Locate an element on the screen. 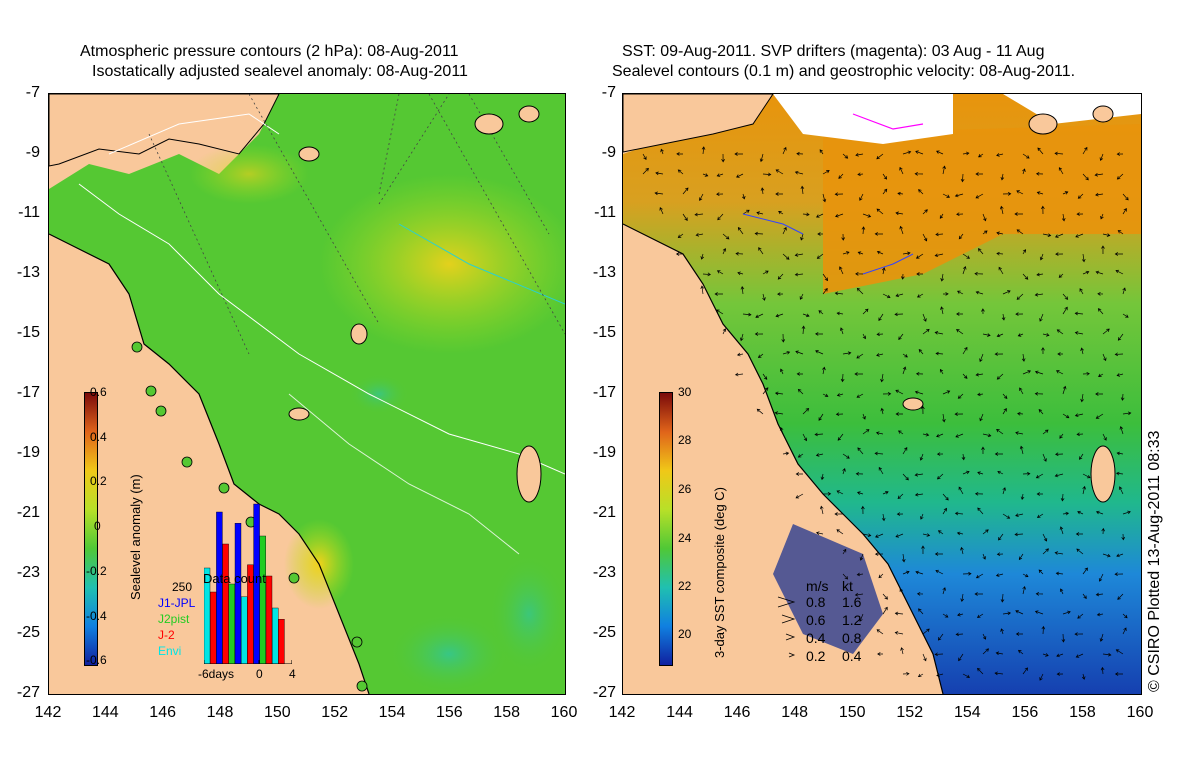 Image resolution: width=1200 pixels, height=780 pixels. data-count-bar is located at coordinates (262, 600).